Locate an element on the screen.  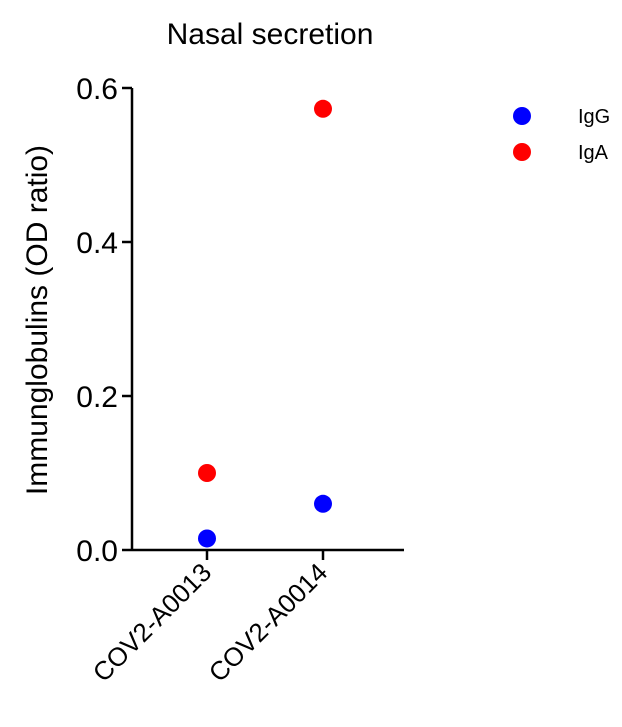
legend-label-iga: IgA is located at coordinates (593, 153).